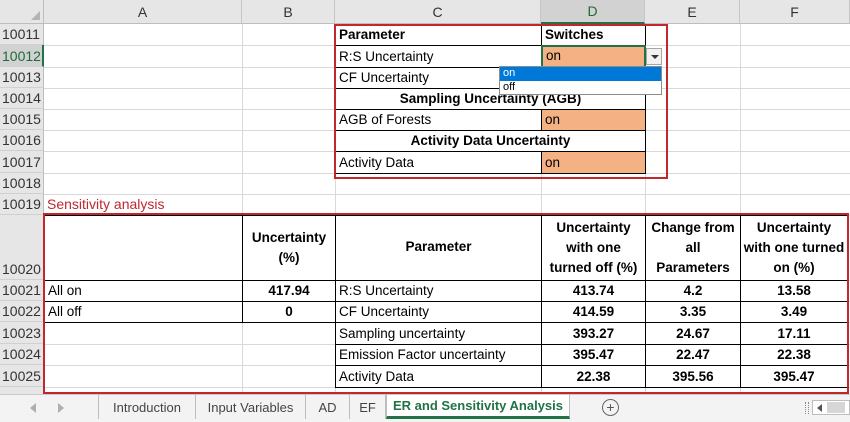 The image size is (850, 422). I want to click on row-header: 10024, so click(22, 354).